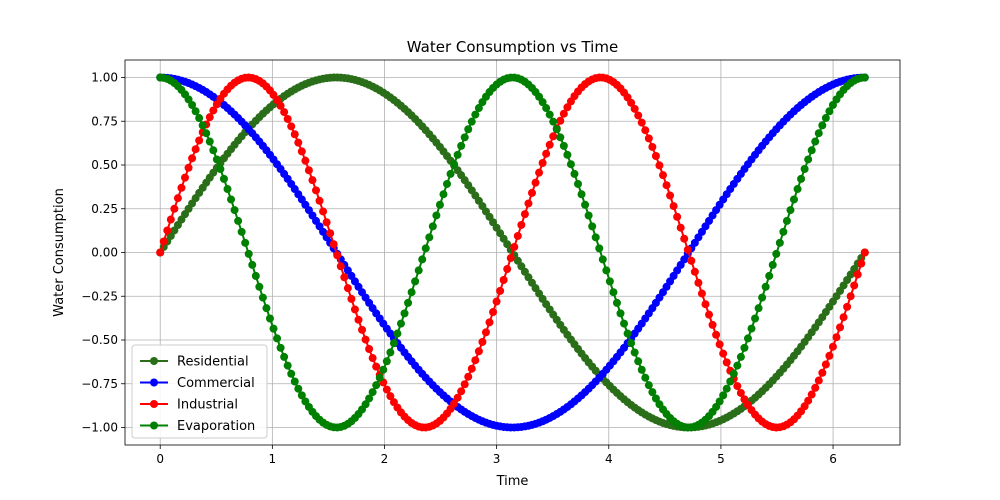  Describe the element at coordinates (512, 47) in the screenshot. I see `chart-title: Water Consumption vs Time` at that location.